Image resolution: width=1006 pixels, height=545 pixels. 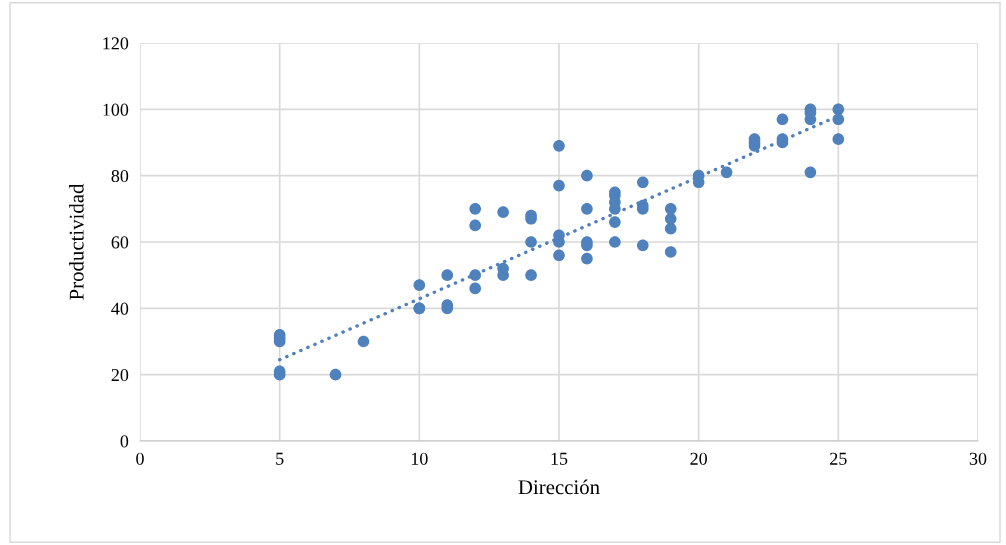 What do you see at coordinates (559, 458) in the screenshot?
I see `x-tick-label: 15` at bounding box center [559, 458].